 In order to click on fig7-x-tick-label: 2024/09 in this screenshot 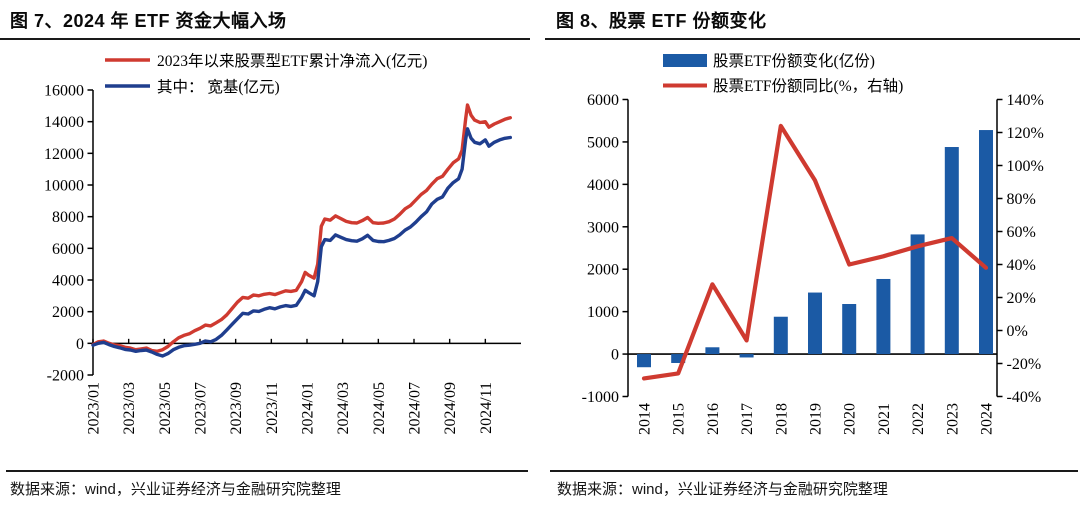, I will do `click(450, 408)`.